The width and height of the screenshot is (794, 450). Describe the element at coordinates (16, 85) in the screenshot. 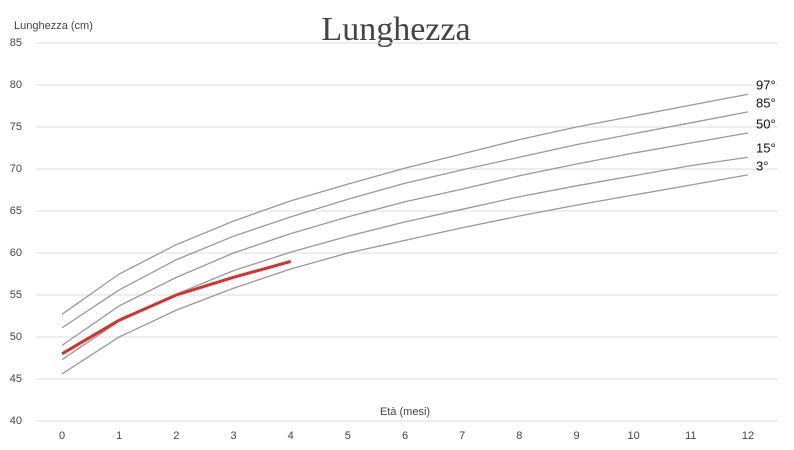

I see `y-tick-label: 80` at that location.